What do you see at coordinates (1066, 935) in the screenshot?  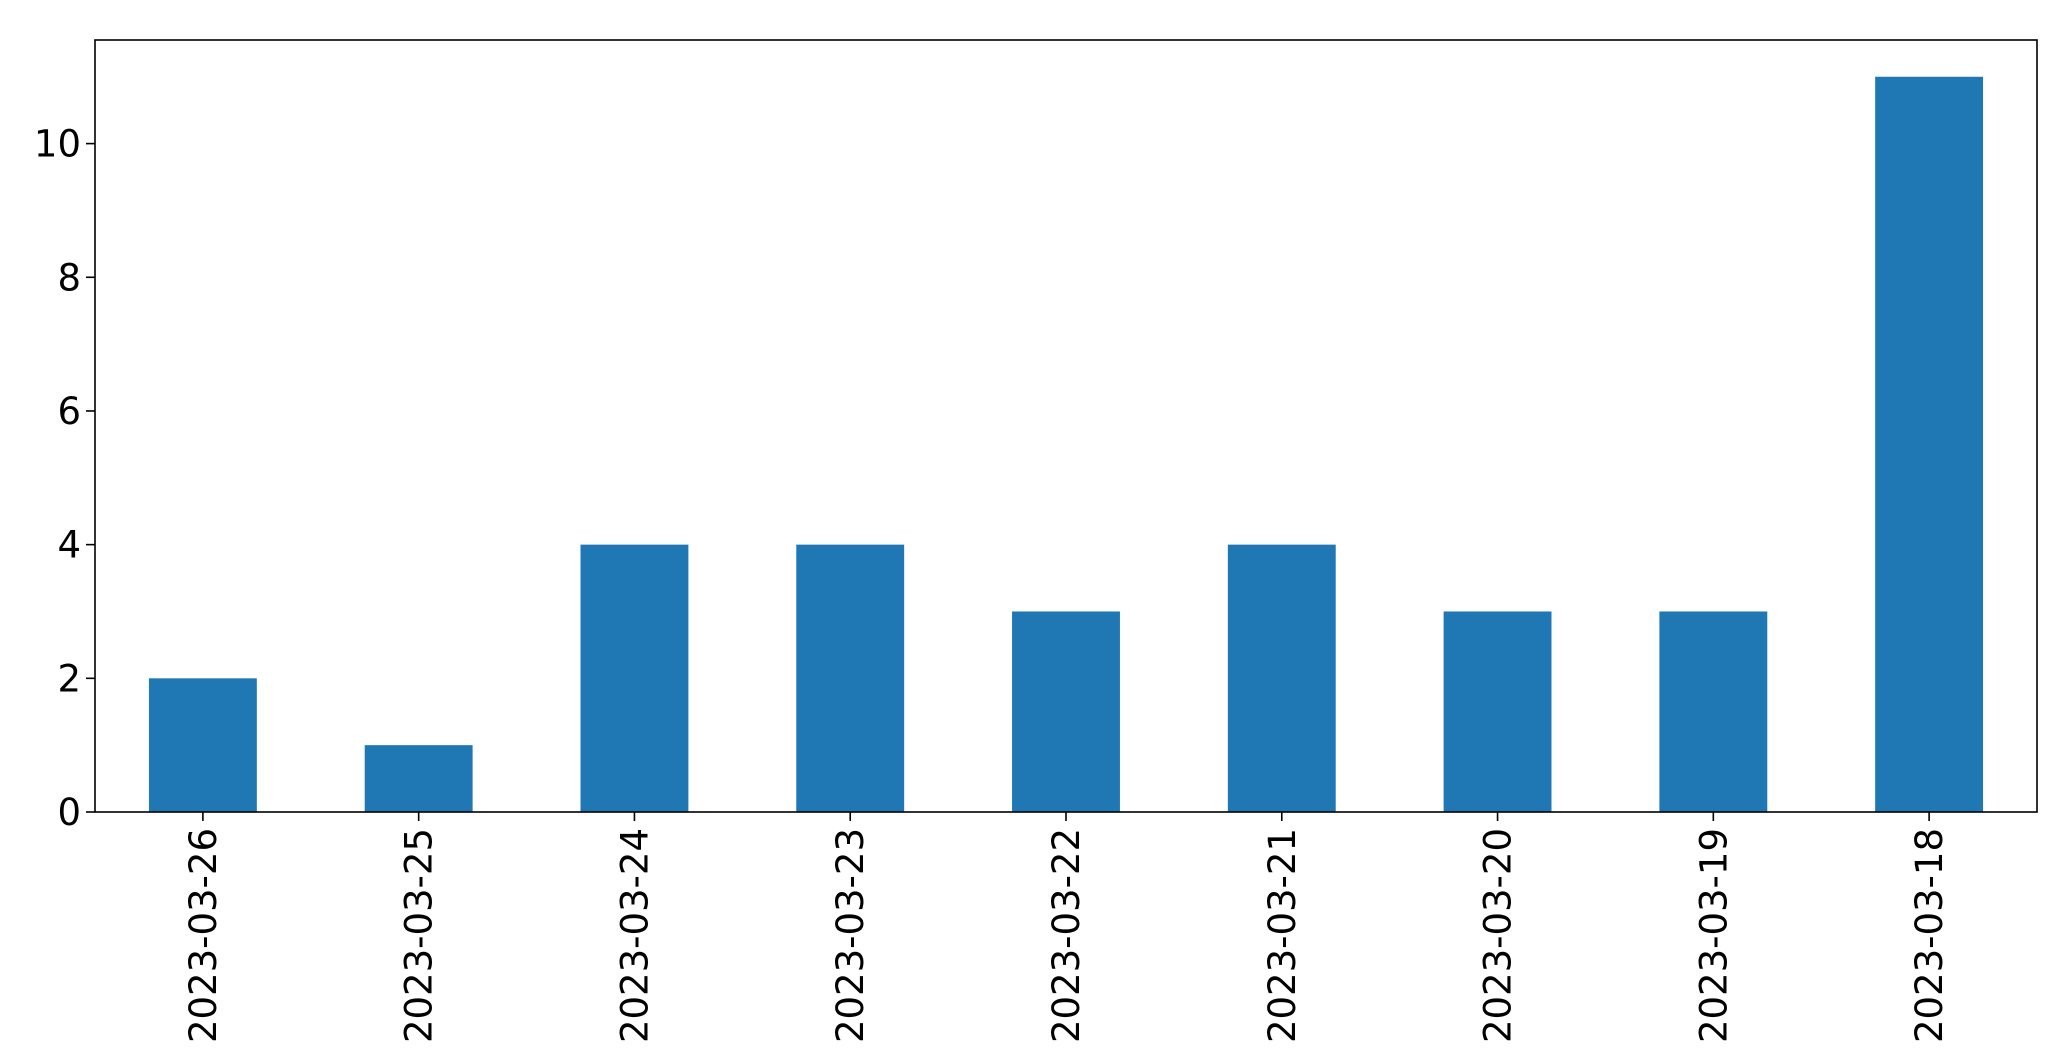 I see `x-tick-label: 2023-03-22` at bounding box center [1066, 935].